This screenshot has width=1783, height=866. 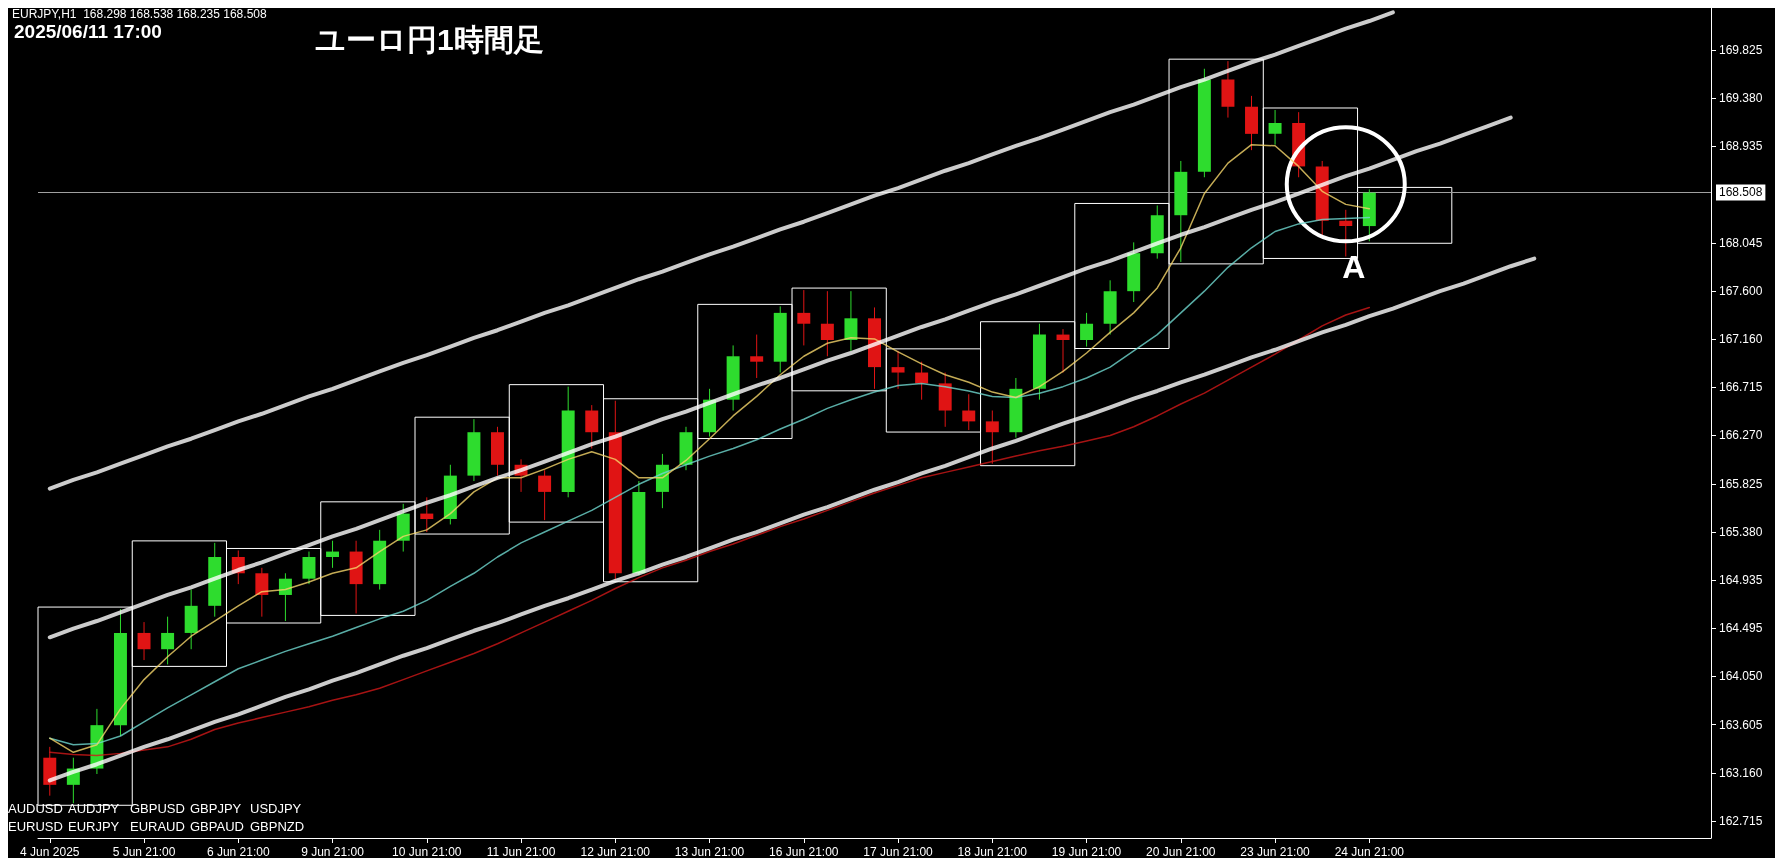 What do you see at coordinates (277, 826) in the screenshot?
I see `annotation: GBPNZD` at bounding box center [277, 826].